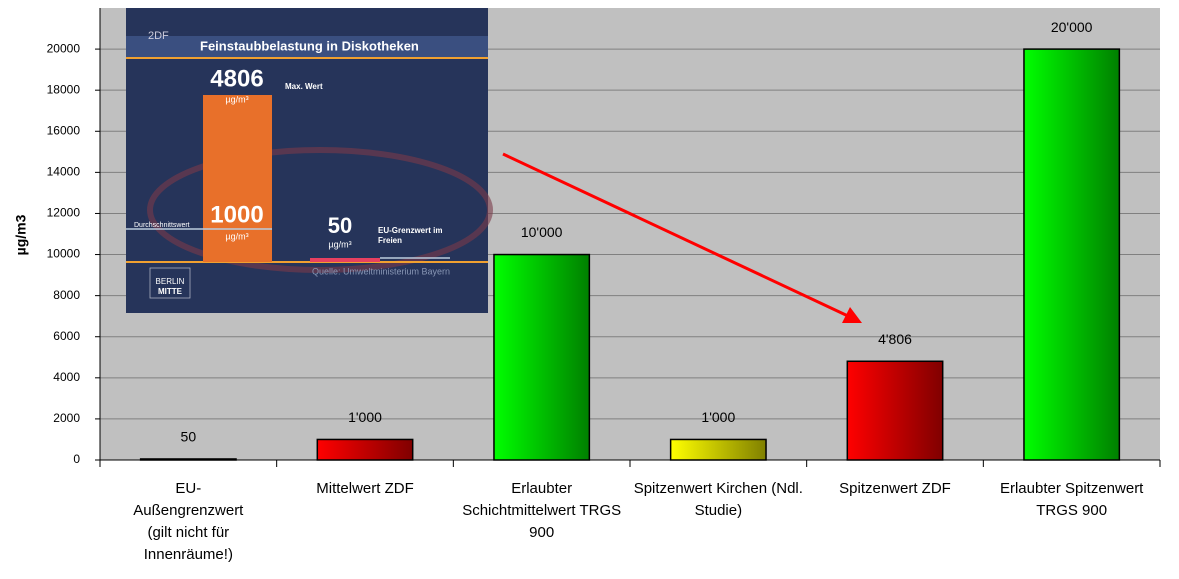 The height and width of the screenshot is (579, 1179). What do you see at coordinates (675, 235) in the screenshot?
I see `annotation-arrow` at bounding box center [675, 235].